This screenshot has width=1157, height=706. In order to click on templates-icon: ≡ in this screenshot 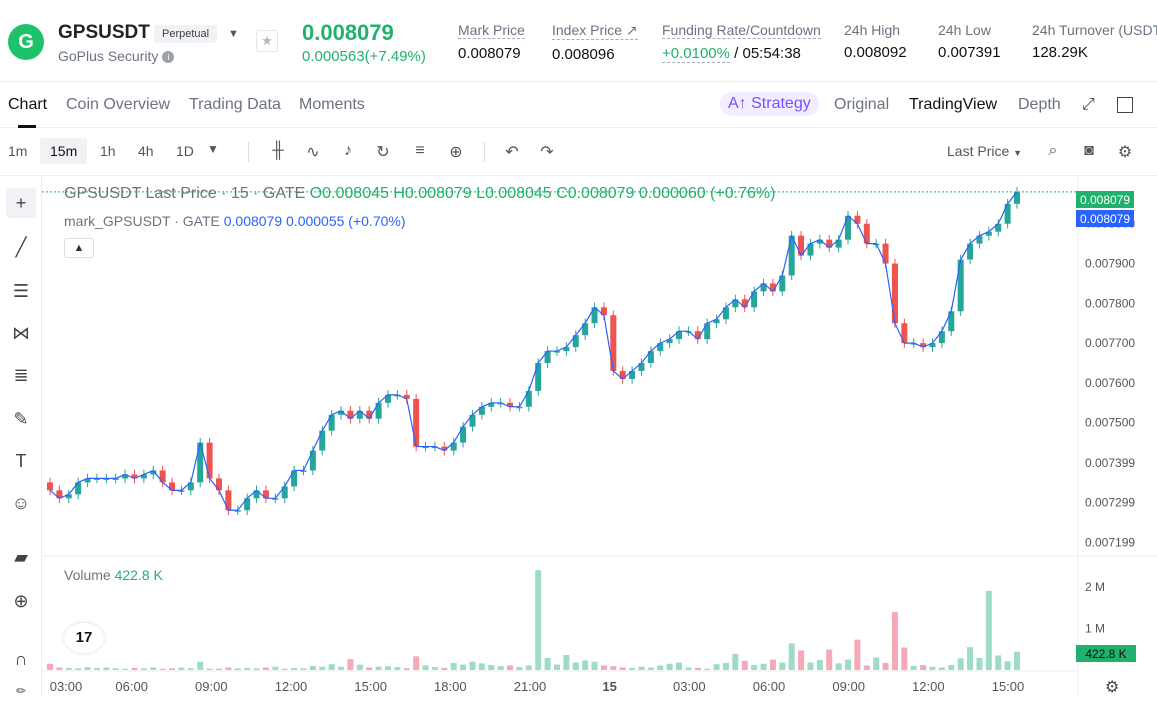, I will do `click(420, 150)`.